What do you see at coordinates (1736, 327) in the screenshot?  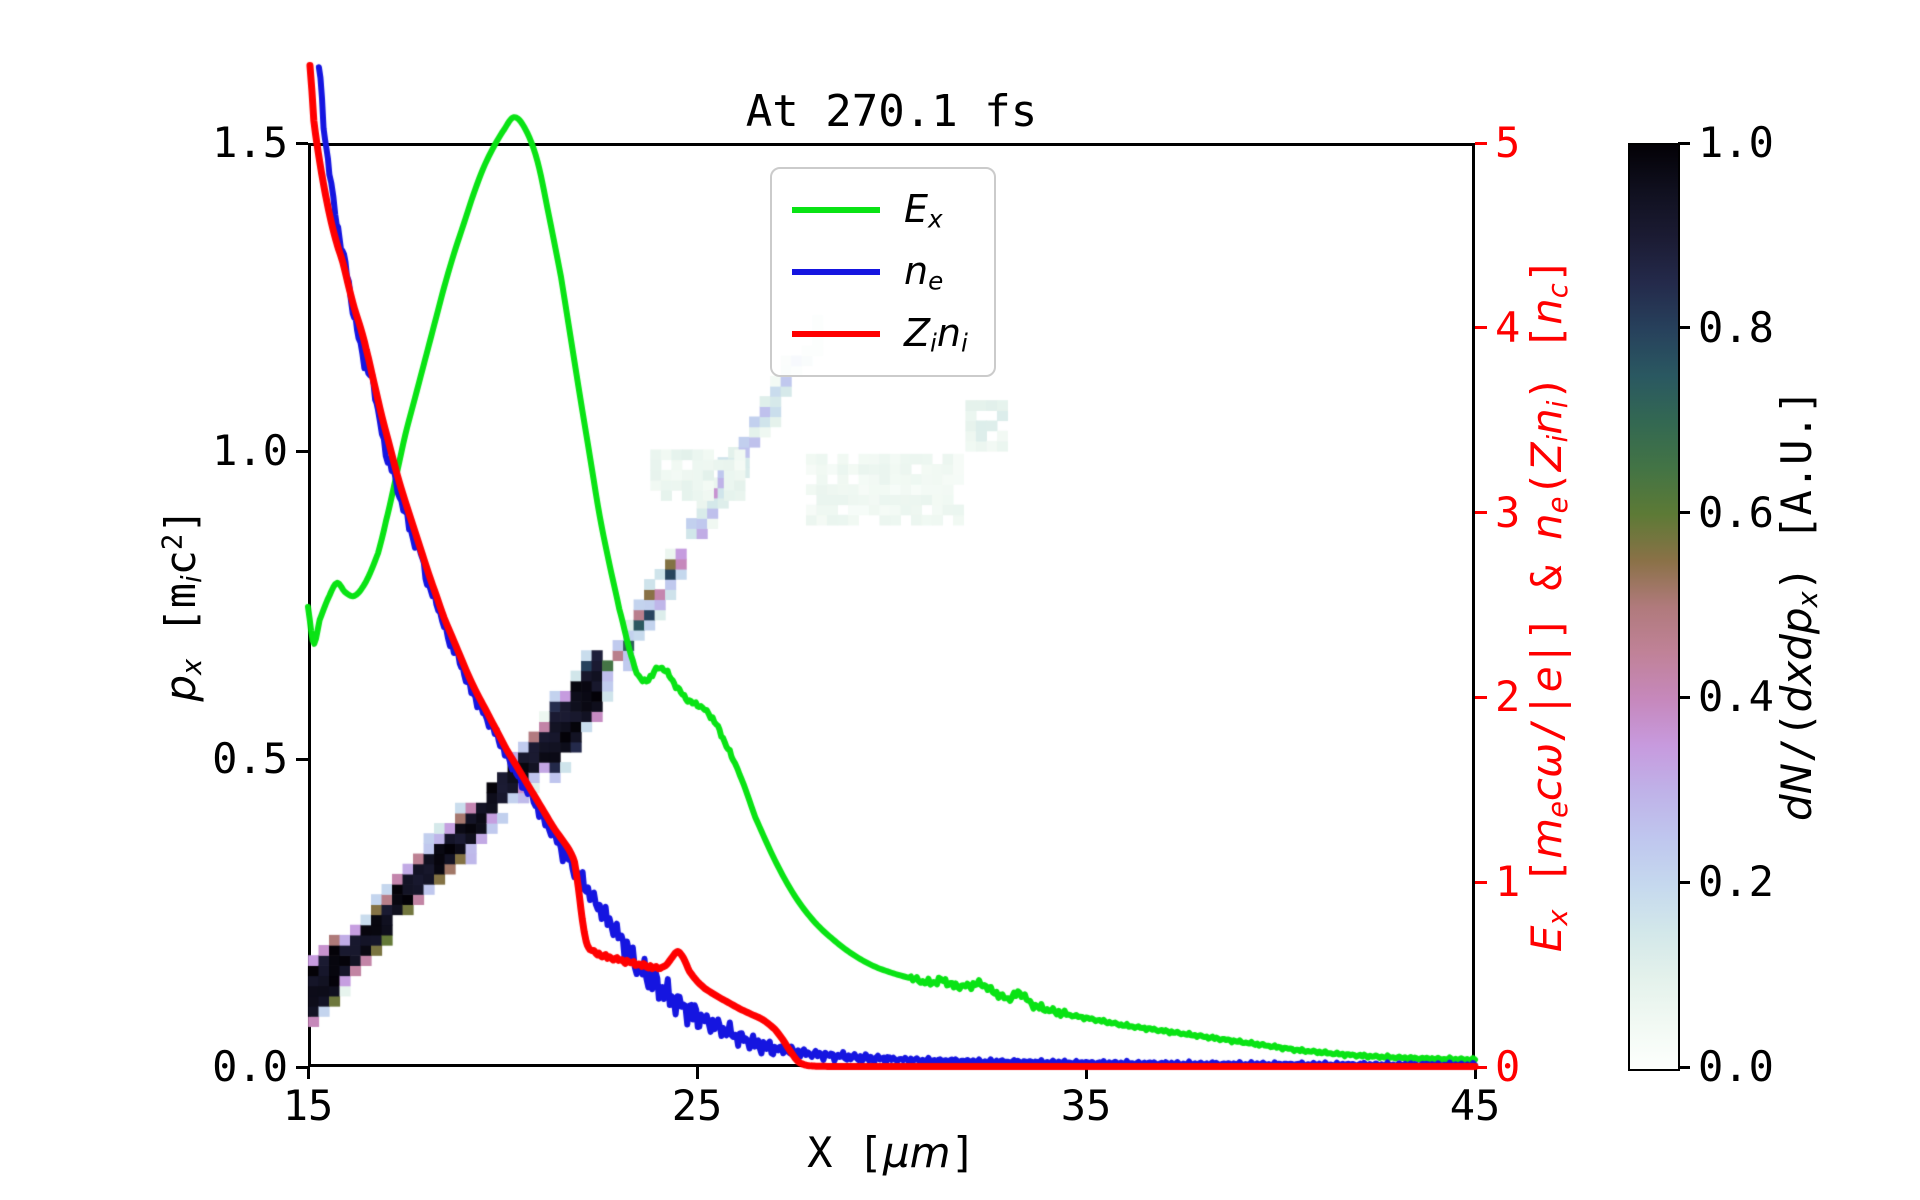 I see `colorbar-tick-label: 0.8` at bounding box center [1736, 327].